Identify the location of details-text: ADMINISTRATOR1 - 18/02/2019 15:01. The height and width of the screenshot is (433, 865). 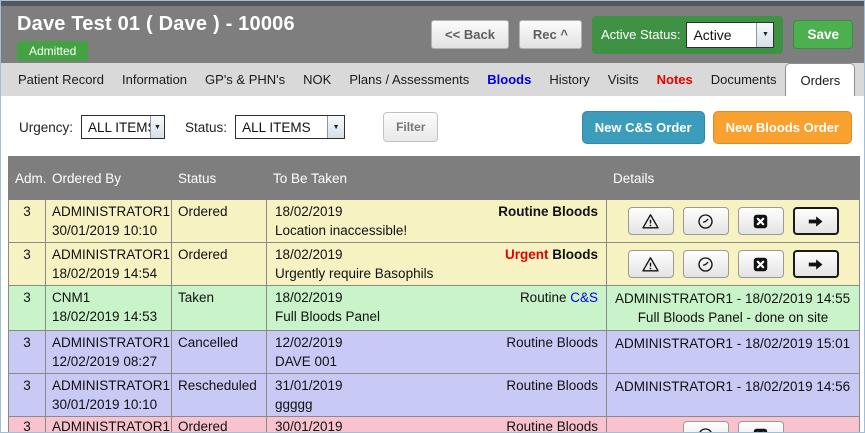
(733, 344).